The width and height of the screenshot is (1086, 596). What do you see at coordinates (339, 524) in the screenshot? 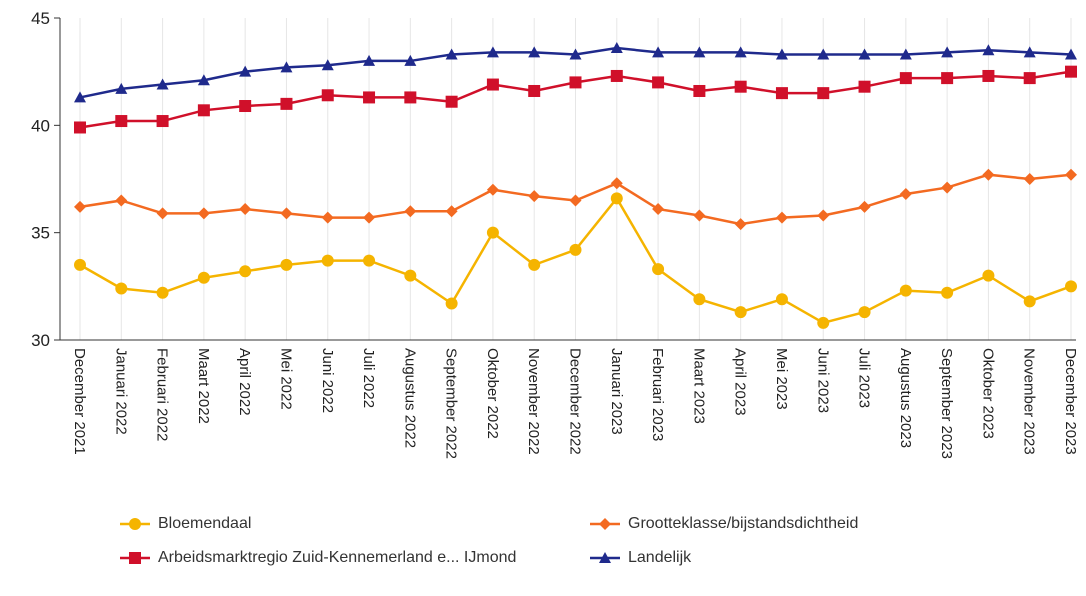
I see `legend-item: Bloemendaal` at bounding box center [339, 524].